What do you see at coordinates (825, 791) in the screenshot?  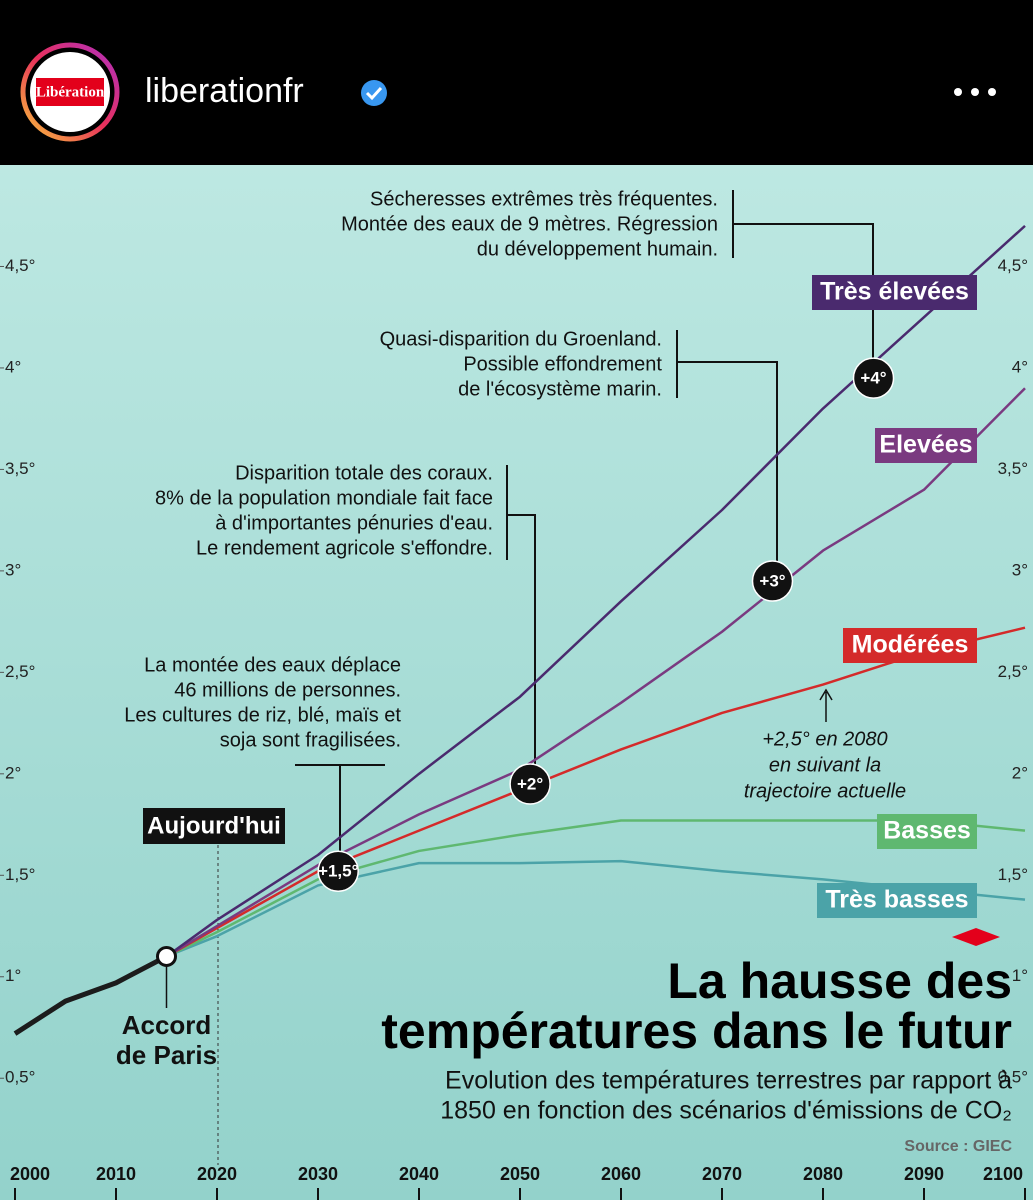 I see `note-text: trajectoire actuelle` at bounding box center [825, 791].